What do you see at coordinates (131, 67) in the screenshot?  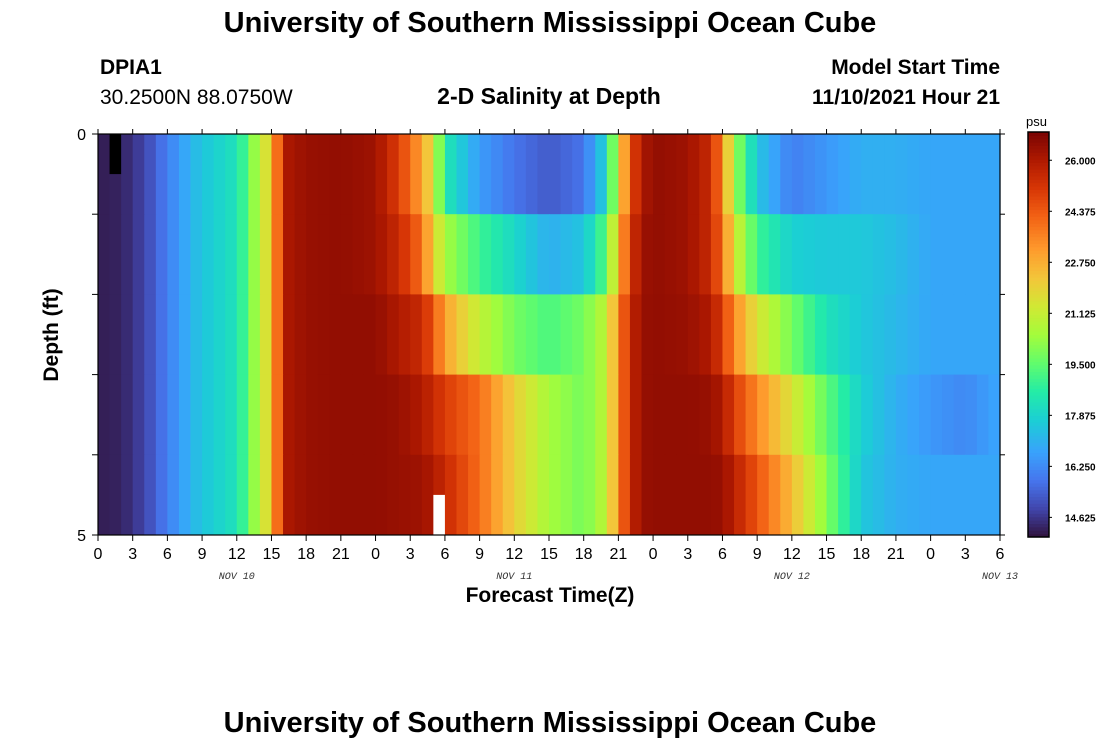 I see `station-id: DPIA1` at bounding box center [131, 67].